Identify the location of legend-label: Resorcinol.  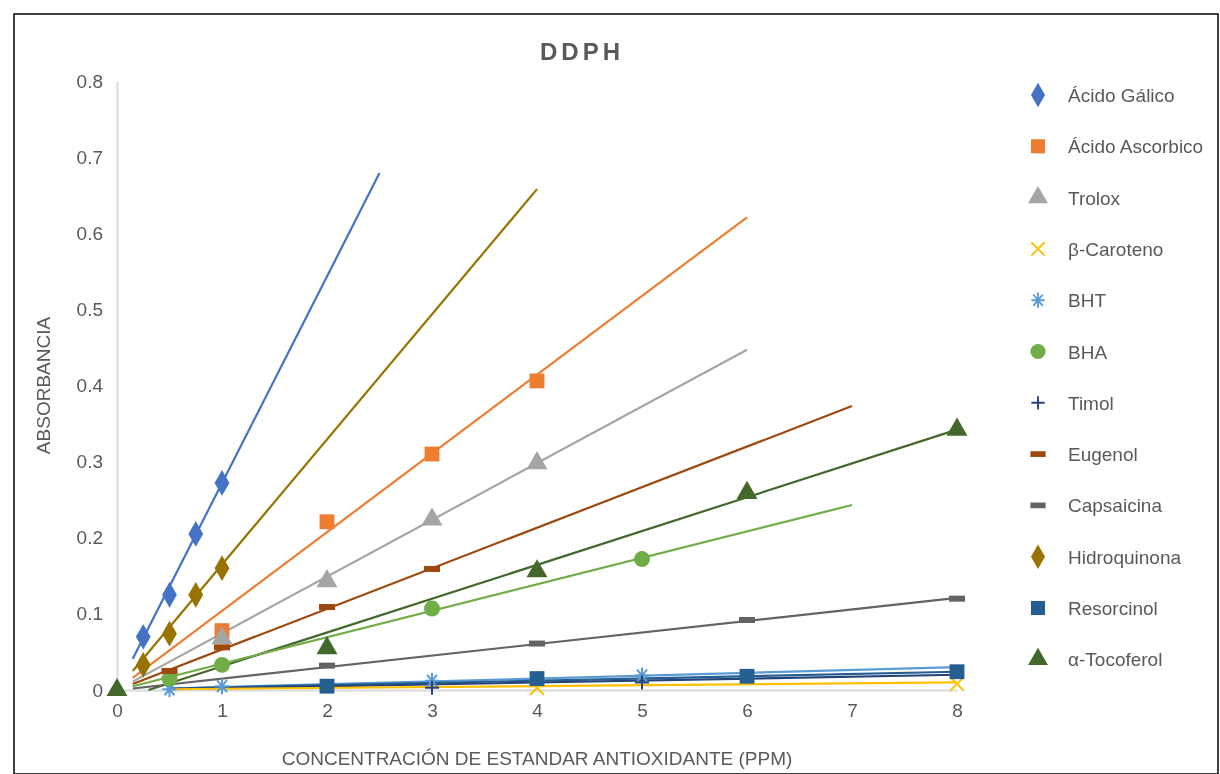
(1113, 608).